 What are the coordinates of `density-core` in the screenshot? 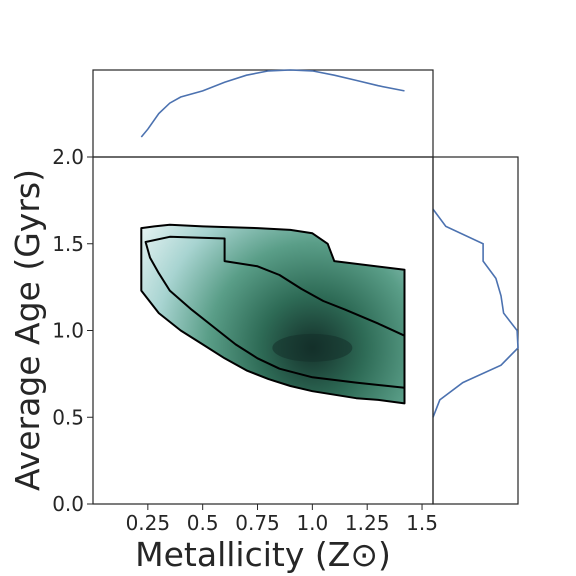 It's located at (312, 347).